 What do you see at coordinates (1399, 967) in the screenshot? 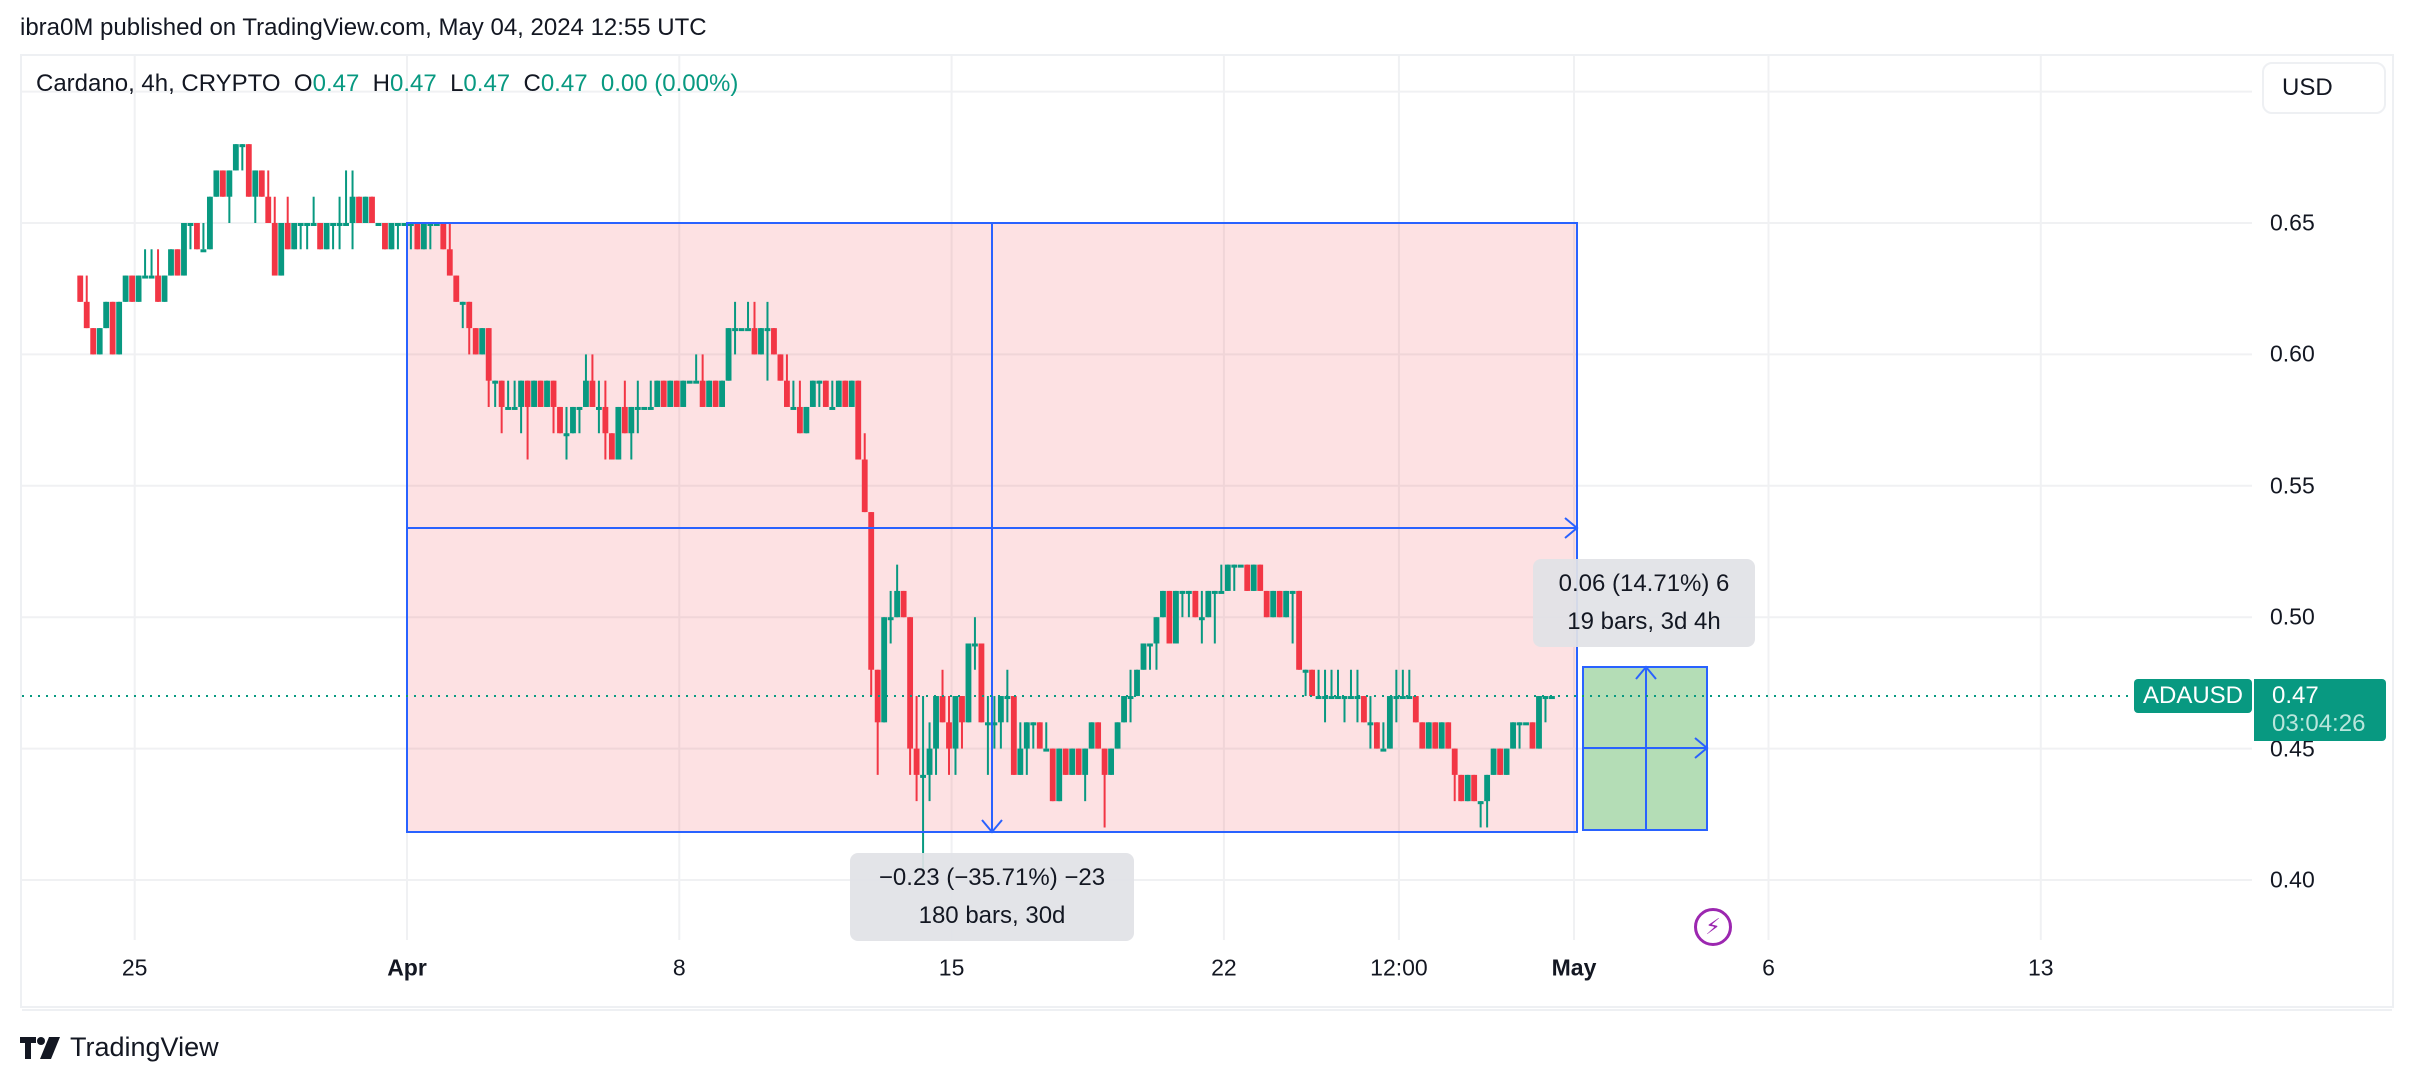
I see `time-tick-label: 12:00` at bounding box center [1399, 967].